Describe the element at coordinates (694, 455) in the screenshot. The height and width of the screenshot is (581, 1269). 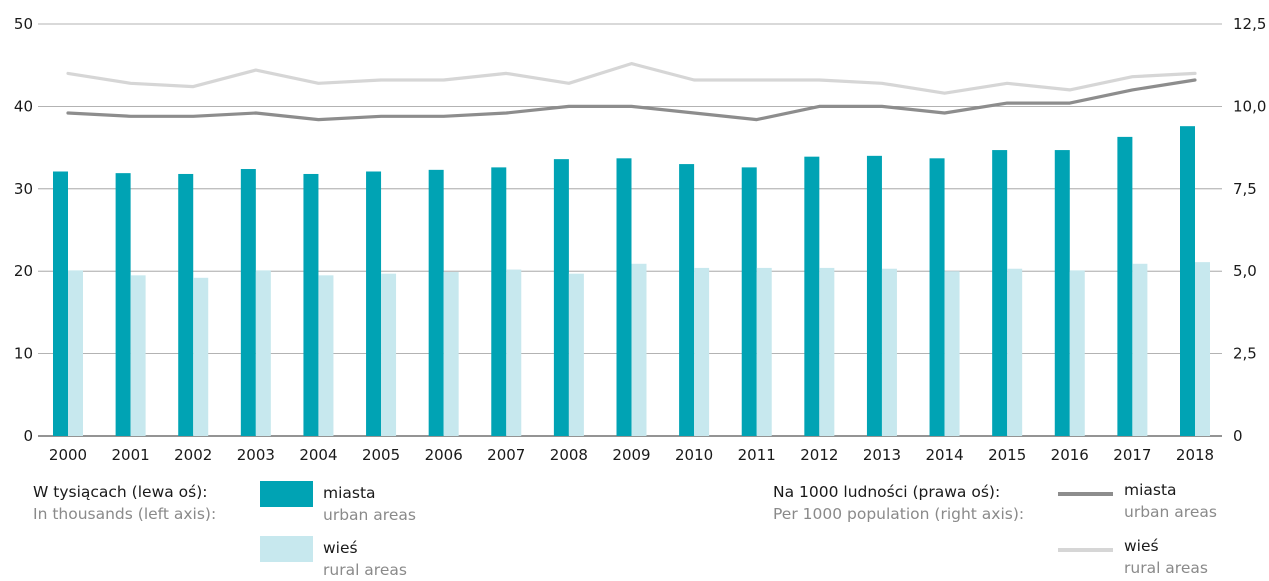
I see `x-axis-tick-label: 2010` at that location.